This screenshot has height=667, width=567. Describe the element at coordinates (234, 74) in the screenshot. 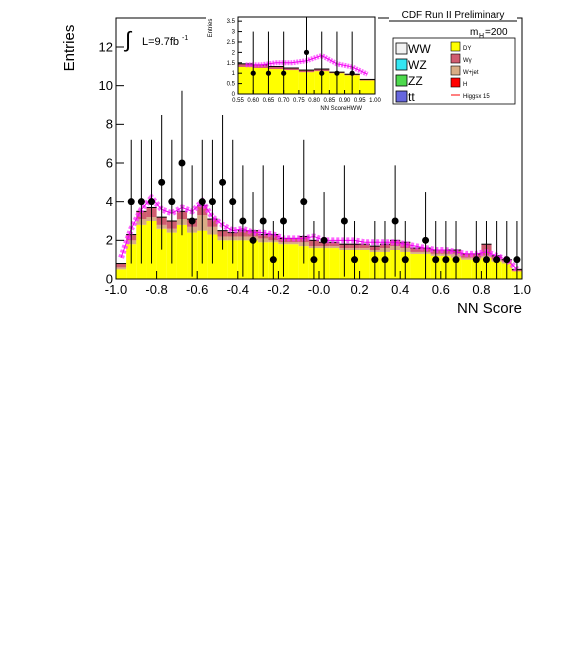

I see `y-tick-label-2: 1` at that location.